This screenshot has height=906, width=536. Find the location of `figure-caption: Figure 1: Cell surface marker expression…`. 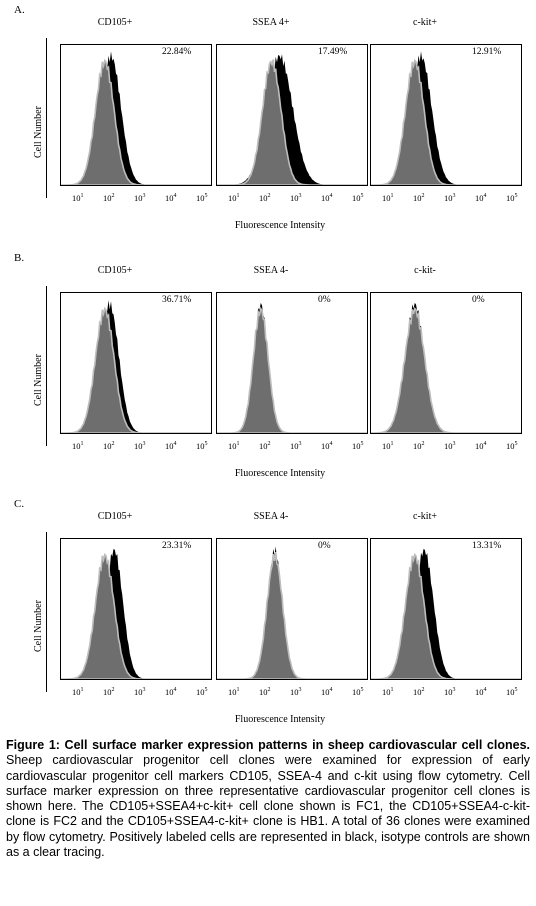

figure-caption: Figure 1: Cell surface marker expression… is located at coordinates (268, 799).